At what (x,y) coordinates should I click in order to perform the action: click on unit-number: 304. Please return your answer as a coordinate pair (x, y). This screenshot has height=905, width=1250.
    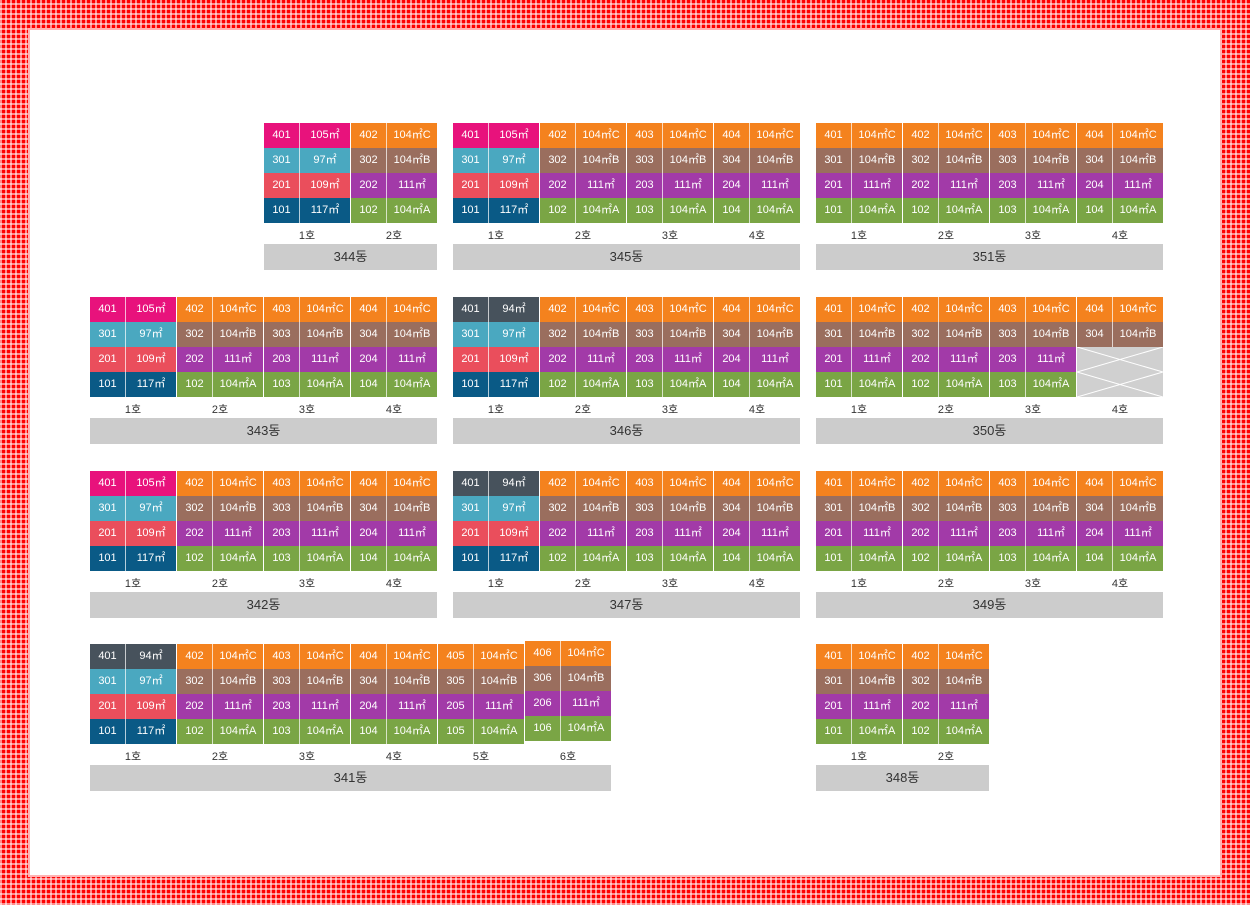
    Looking at the image, I should click on (732, 334).